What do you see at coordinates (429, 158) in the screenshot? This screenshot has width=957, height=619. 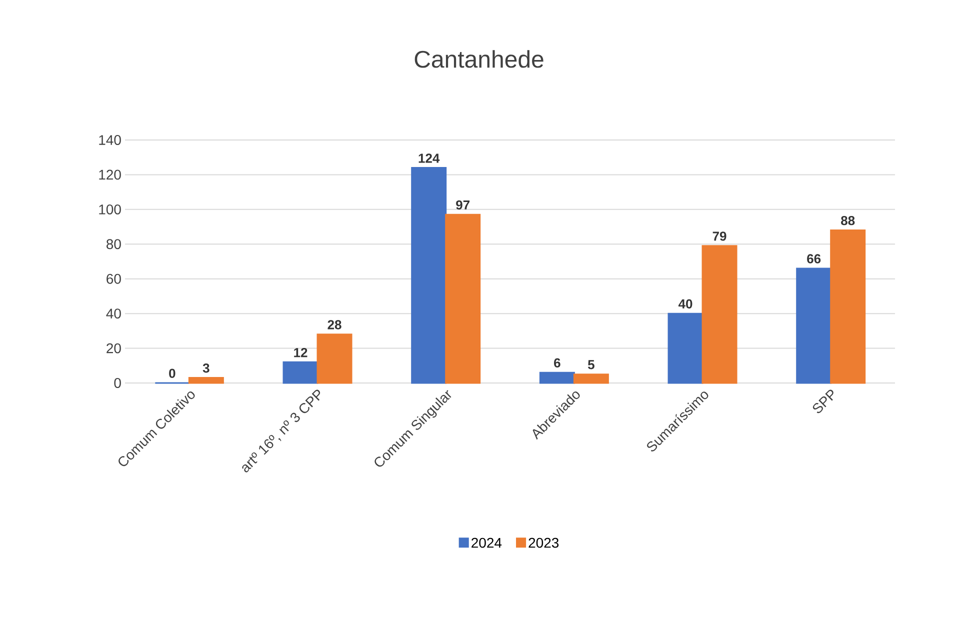 I see `data-label: 124` at bounding box center [429, 158].